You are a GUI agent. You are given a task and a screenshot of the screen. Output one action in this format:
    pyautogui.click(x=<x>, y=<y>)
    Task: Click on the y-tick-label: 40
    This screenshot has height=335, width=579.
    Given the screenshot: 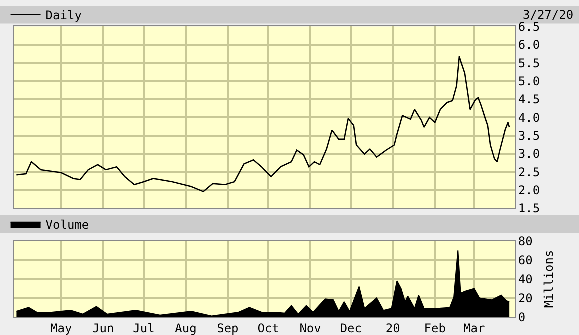 What is the action you would take?
    pyautogui.click(x=525, y=279)
    